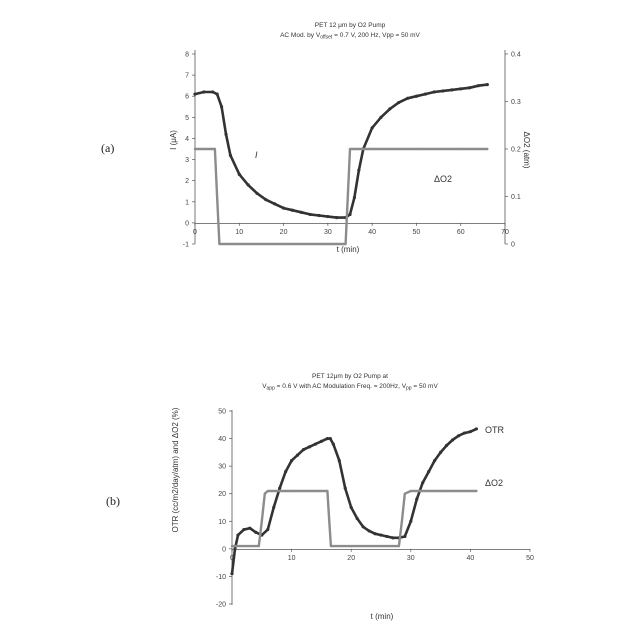 Image resolution: width=640 pixels, height=640 pixels. Describe the element at coordinates (187, 76) in the screenshot. I see `y-tick-label: 7` at that location.